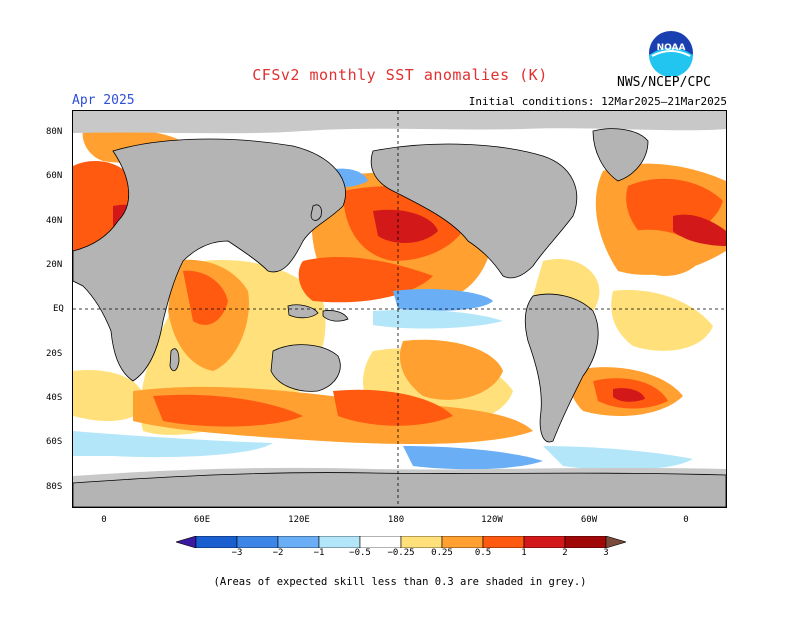 This screenshot has height=618, width=800. I want to click on colorbar-arrow-high, so click(615, 542).